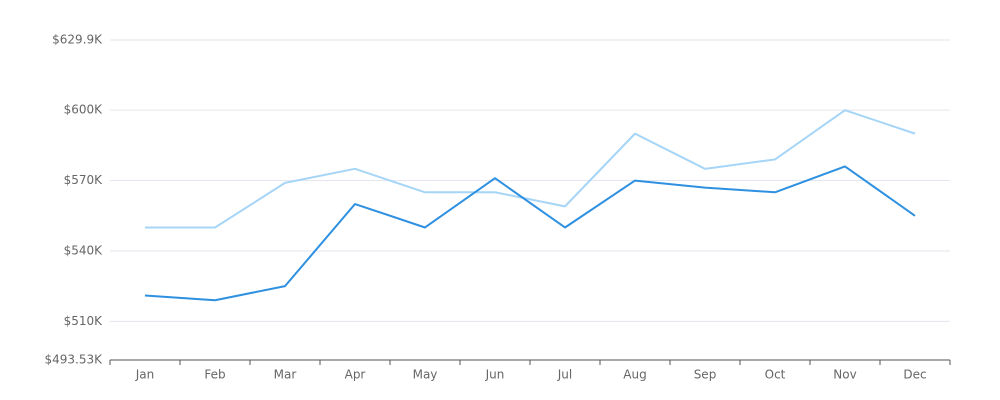 The width and height of the screenshot is (1000, 400). I want to click on y-tick-label: $570K, so click(84, 180).